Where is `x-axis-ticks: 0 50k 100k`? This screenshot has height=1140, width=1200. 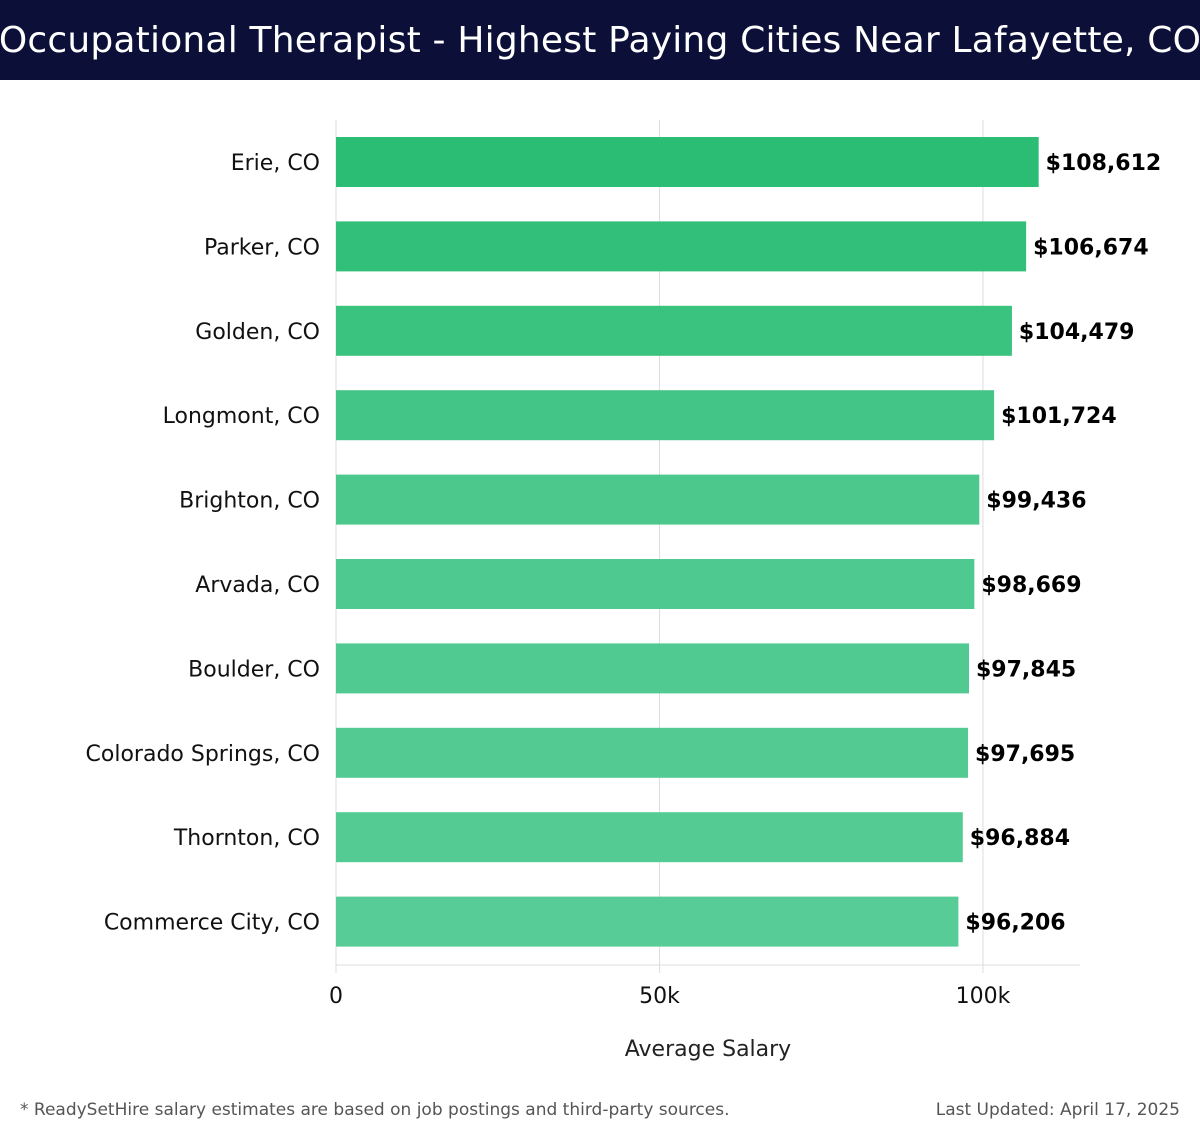 x-axis-ticks: 0 50k 100k is located at coordinates (670, 996).